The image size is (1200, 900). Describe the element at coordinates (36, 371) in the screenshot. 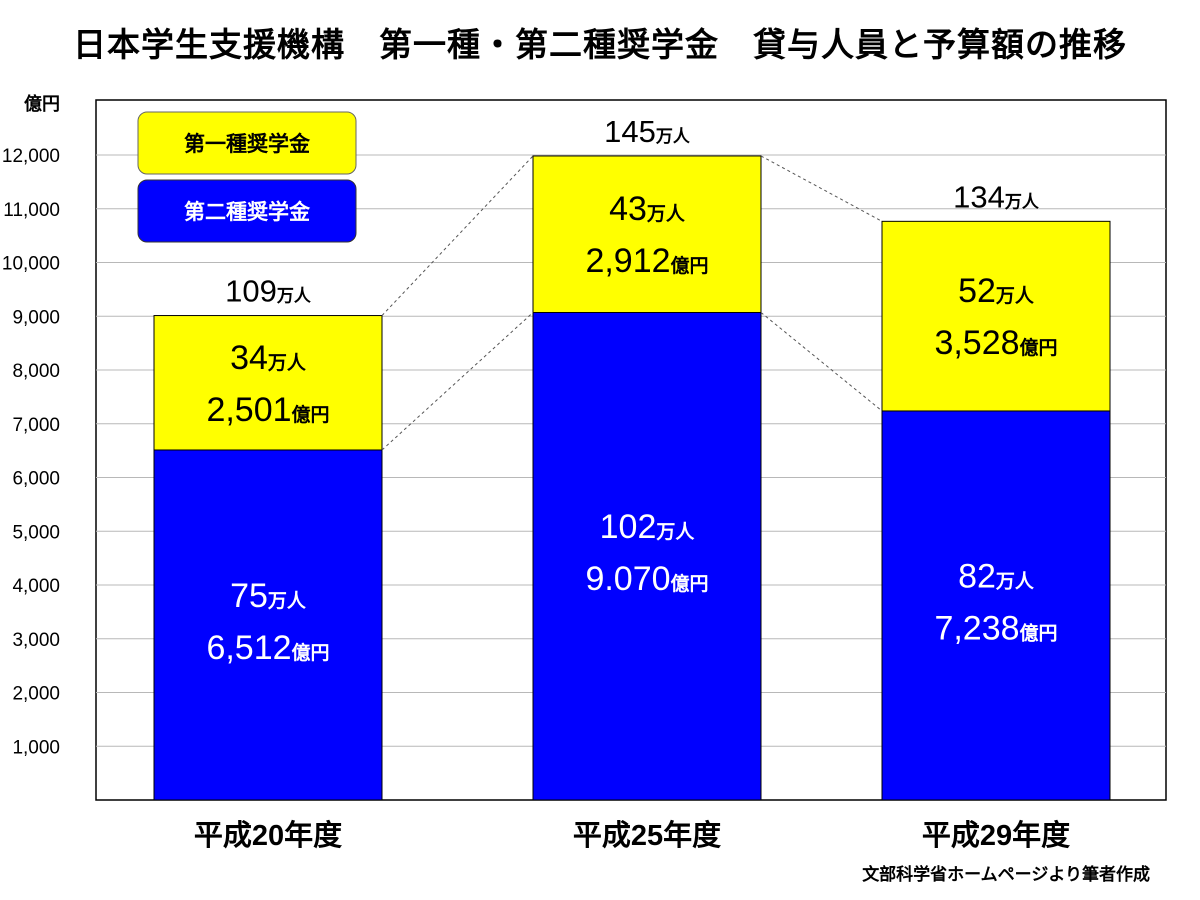

I see `y-tick-label: 8,000` at that location.